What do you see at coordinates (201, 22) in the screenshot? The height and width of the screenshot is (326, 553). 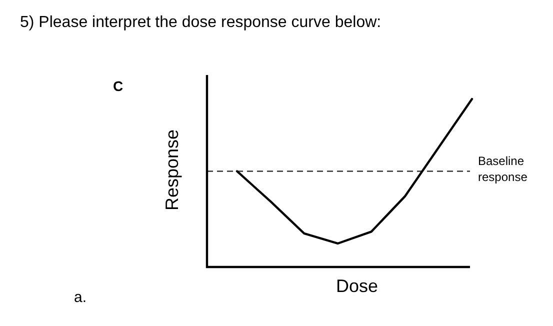 I see `chart-title: 5) Please interpret the dose response curve below:` at bounding box center [201, 22].